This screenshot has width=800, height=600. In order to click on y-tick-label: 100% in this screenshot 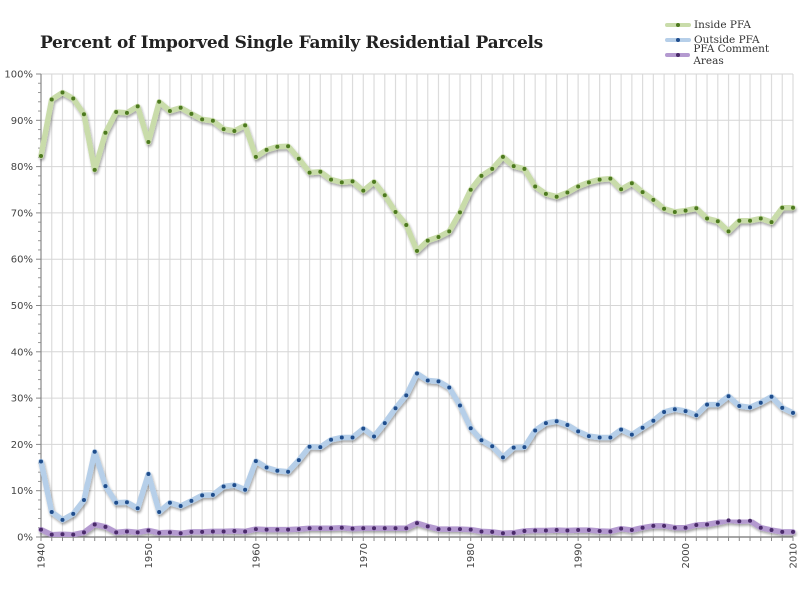, I will do `click(18, 75)`.